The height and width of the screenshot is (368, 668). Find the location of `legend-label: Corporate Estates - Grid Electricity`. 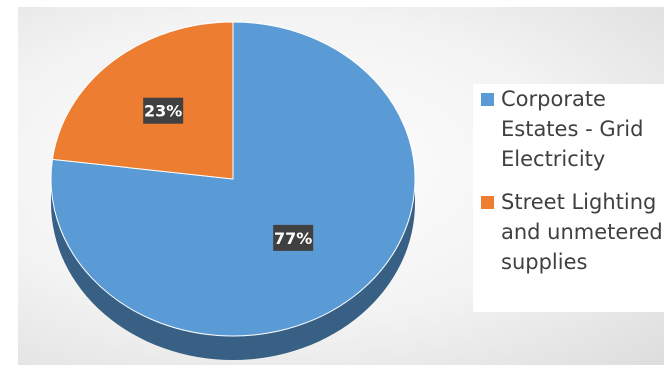

legend-label: Corporate Estates - Grid Electricity is located at coordinates (572, 129).